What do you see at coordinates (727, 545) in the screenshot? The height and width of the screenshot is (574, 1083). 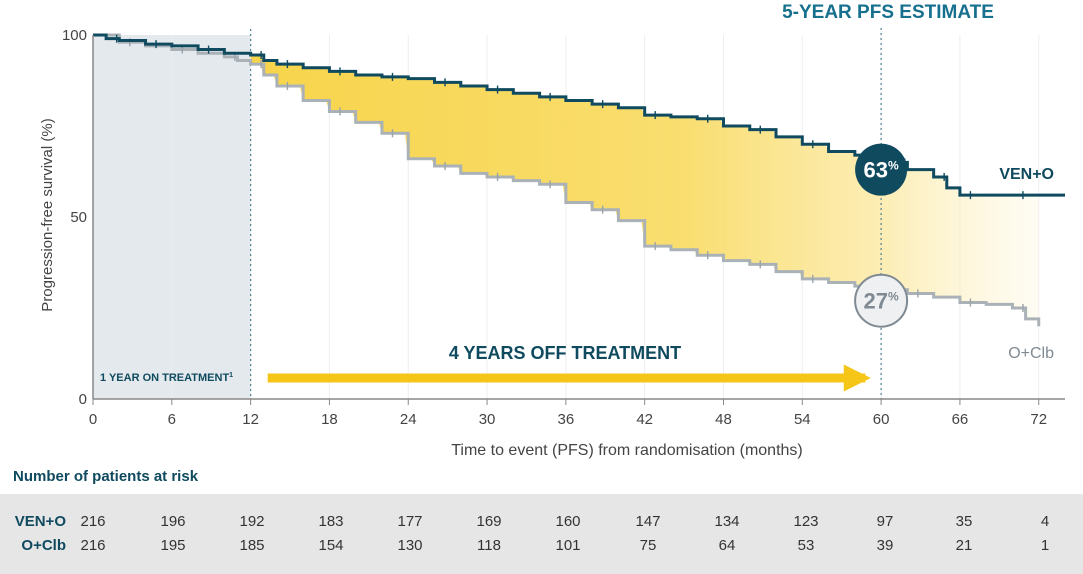 I see `risk-value: 64` at bounding box center [727, 545].